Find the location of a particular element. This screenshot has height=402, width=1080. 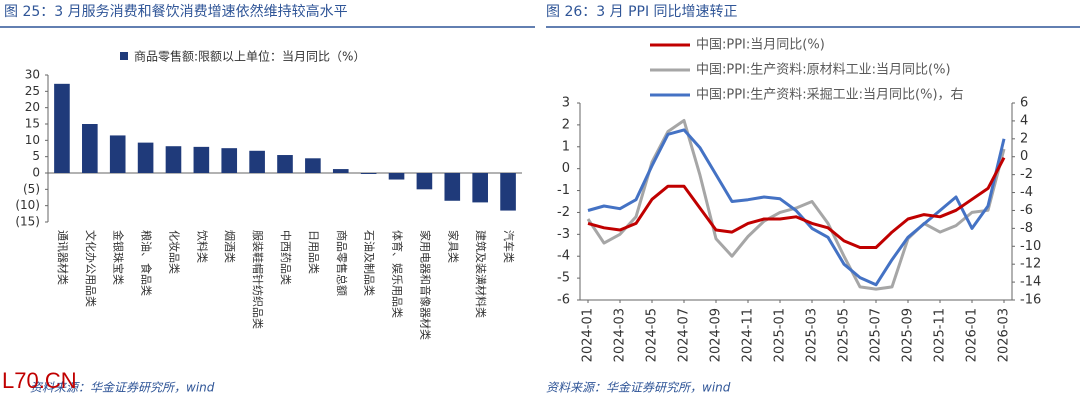

y2-tick-label: 2 is located at coordinates (1024, 138).